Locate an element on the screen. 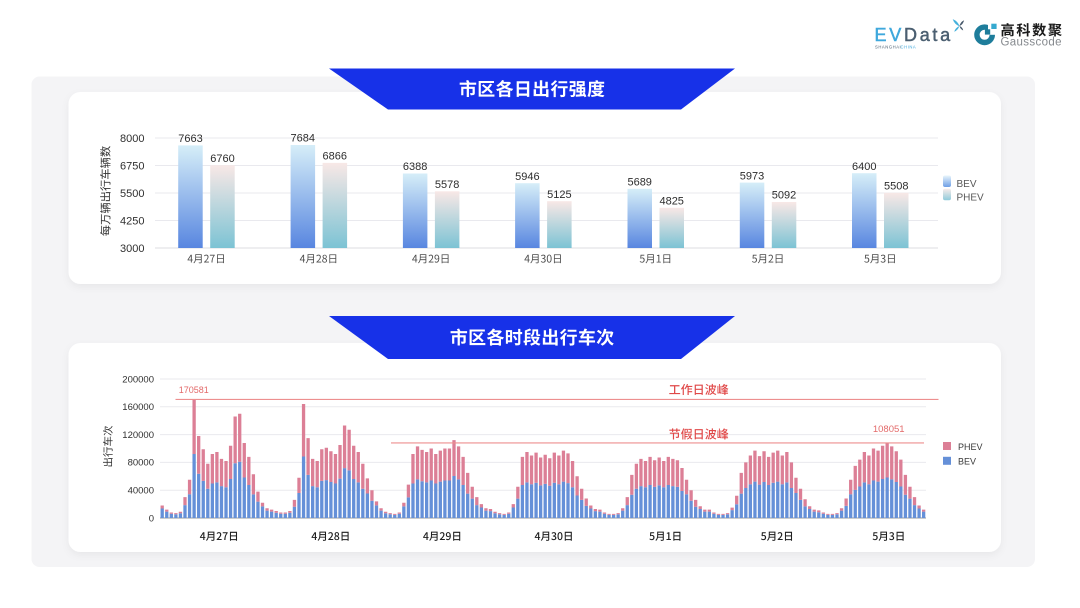  svg-text: 120000 is located at coordinates (138, 435).